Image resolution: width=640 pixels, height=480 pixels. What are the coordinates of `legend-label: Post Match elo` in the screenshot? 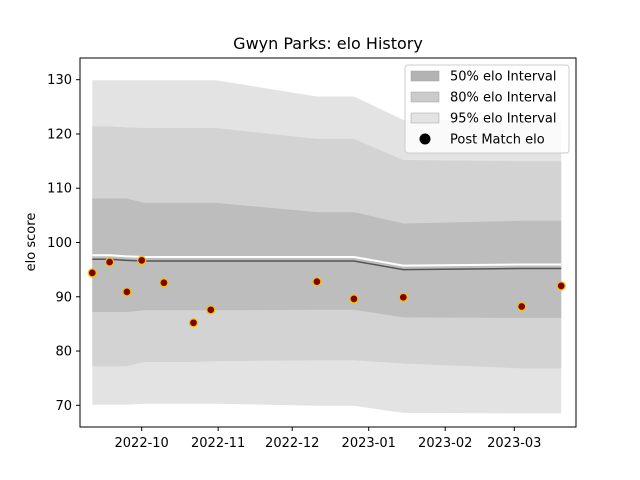 It's located at (497, 140).